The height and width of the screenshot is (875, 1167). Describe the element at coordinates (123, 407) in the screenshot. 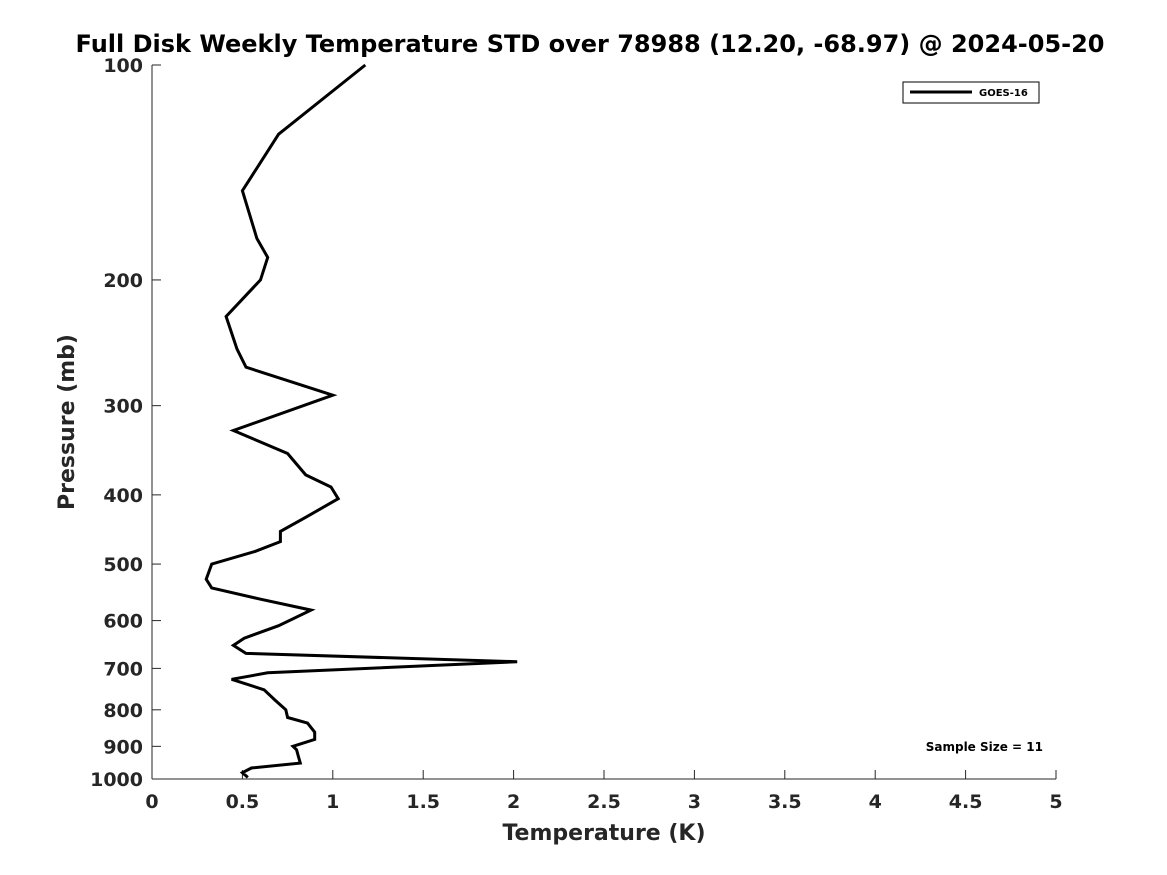

I see `y-tick-label: 300` at that location.